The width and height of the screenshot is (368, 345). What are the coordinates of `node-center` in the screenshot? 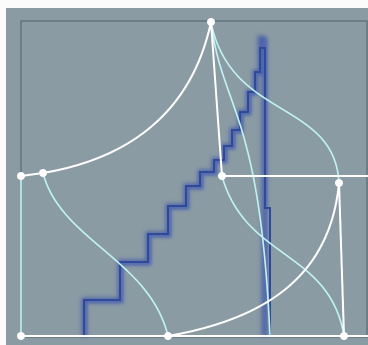 It's located at (222, 176).